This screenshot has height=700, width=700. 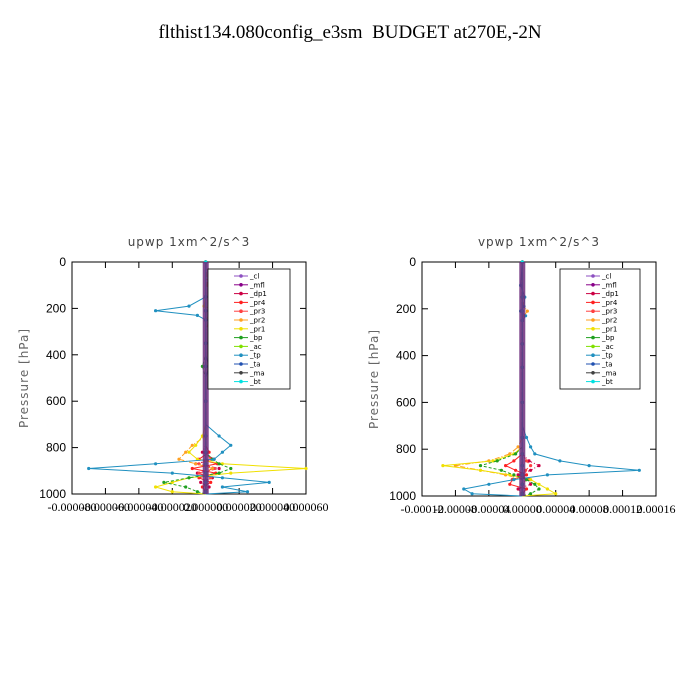 What do you see at coordinates (255, 382) in the screenshot?
I see `legend-entry-bt: _bt` at bounding box center [255, 382].